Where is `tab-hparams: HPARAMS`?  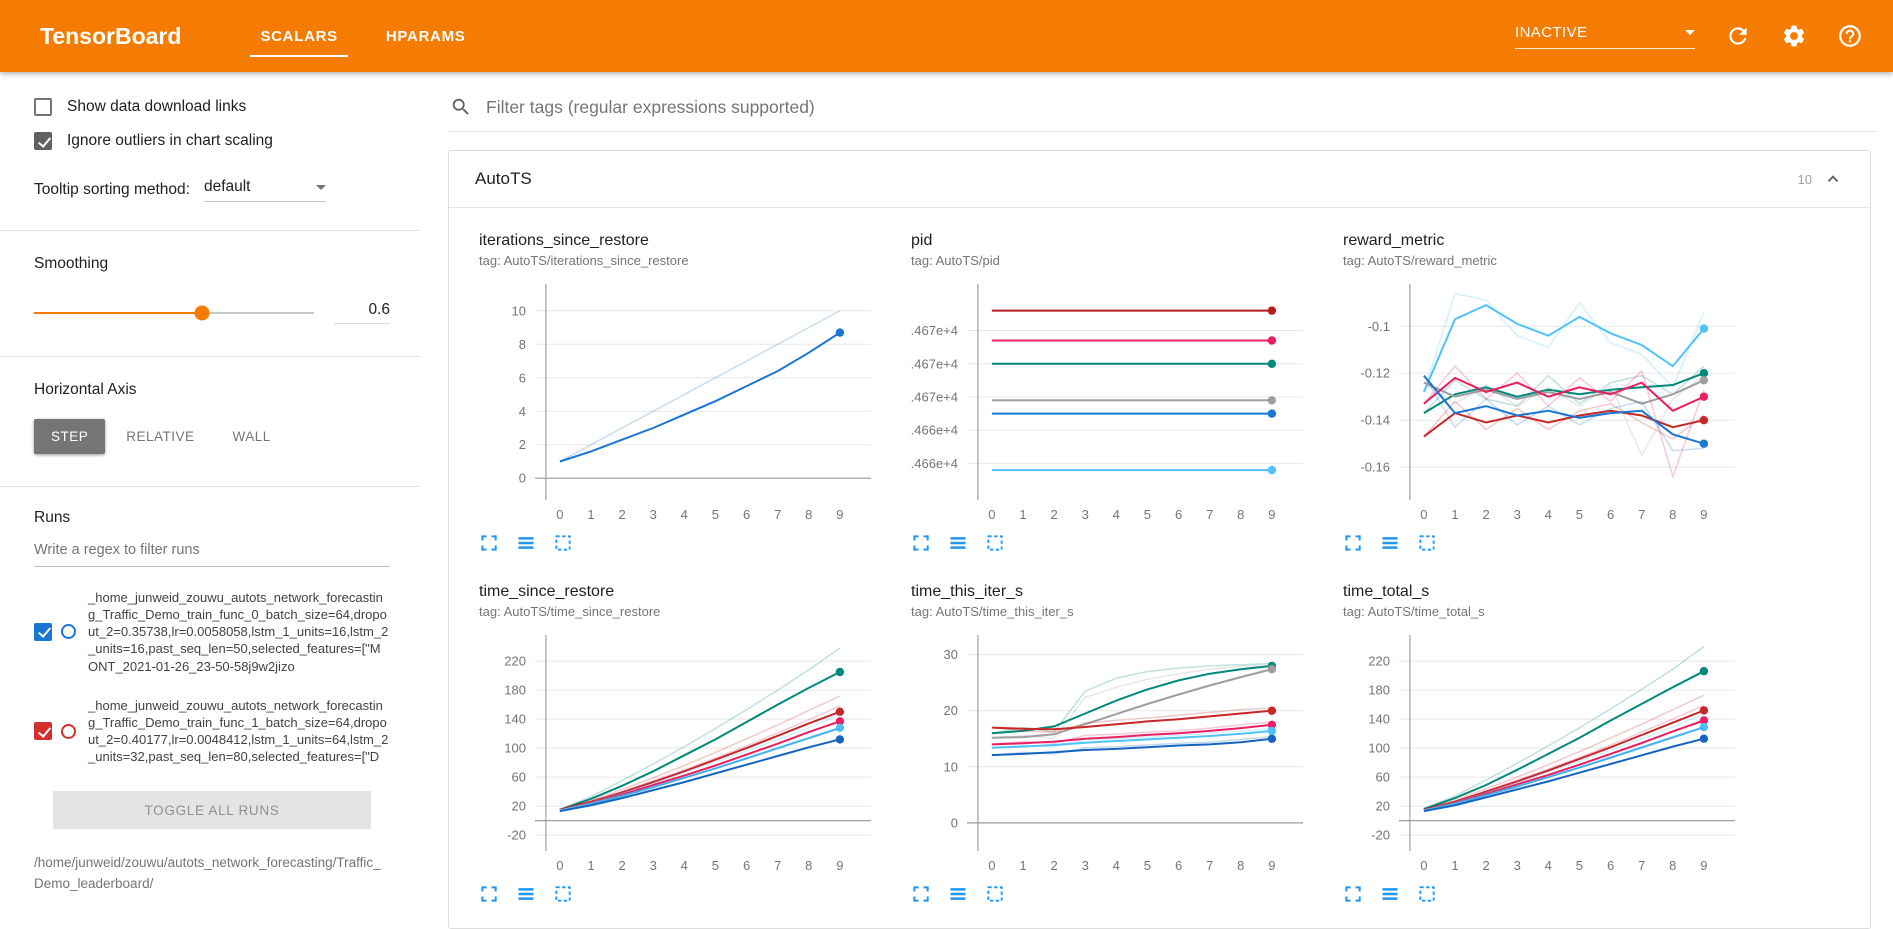 tab-hparams: HPARAMS is located at coordinates (425, 36).